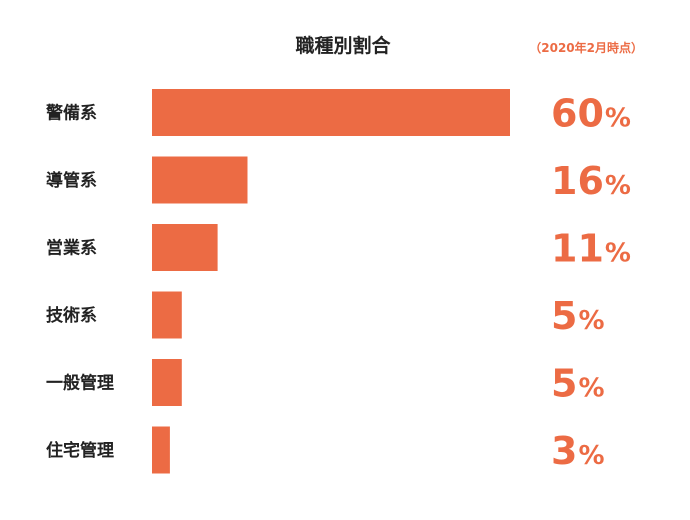 The image size is (690, 520). What do you see at coordinates (586, 47) in the screenshot?
I see `chart-note: （2020年2月時点）` at bounding box center [586, 47].